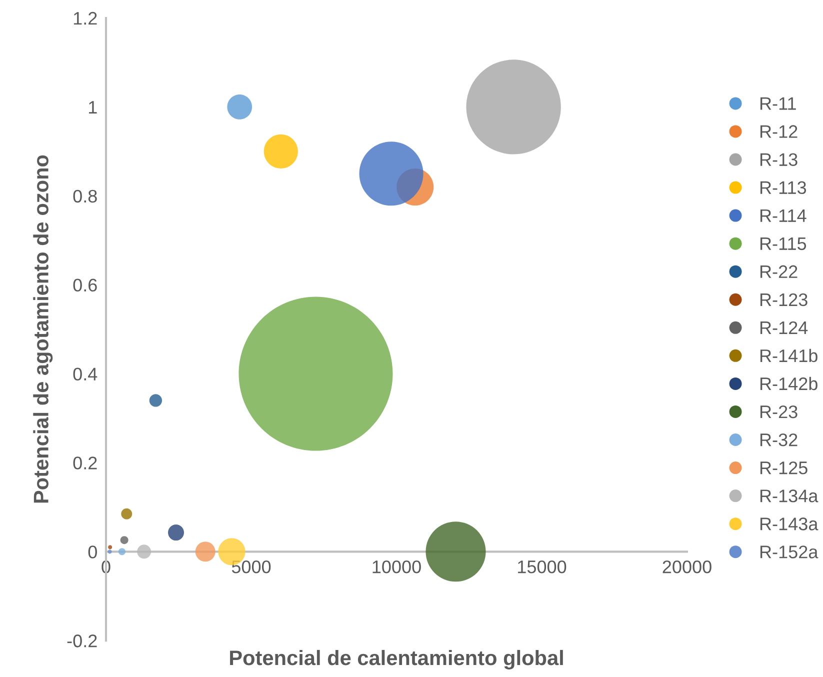 This screenshot has height=677, width=823. Describe the element at coordinates (85, 196) in the screenshot. I see `y-tick-label: 0.8` at that location.